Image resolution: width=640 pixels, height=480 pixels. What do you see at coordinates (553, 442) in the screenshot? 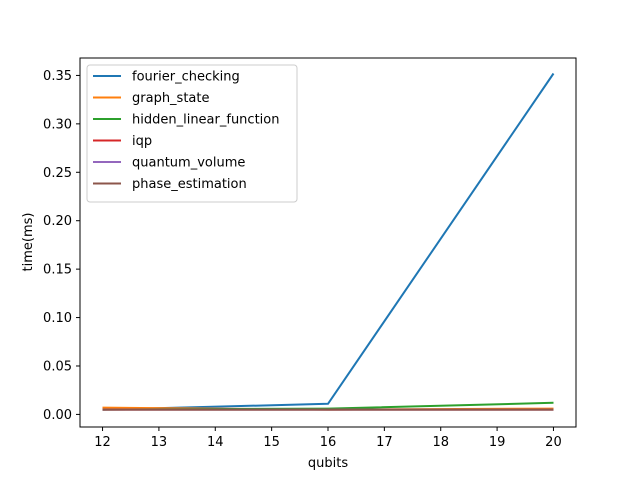
I see `x-tick-label: 20` at bounding box center [553, 442].